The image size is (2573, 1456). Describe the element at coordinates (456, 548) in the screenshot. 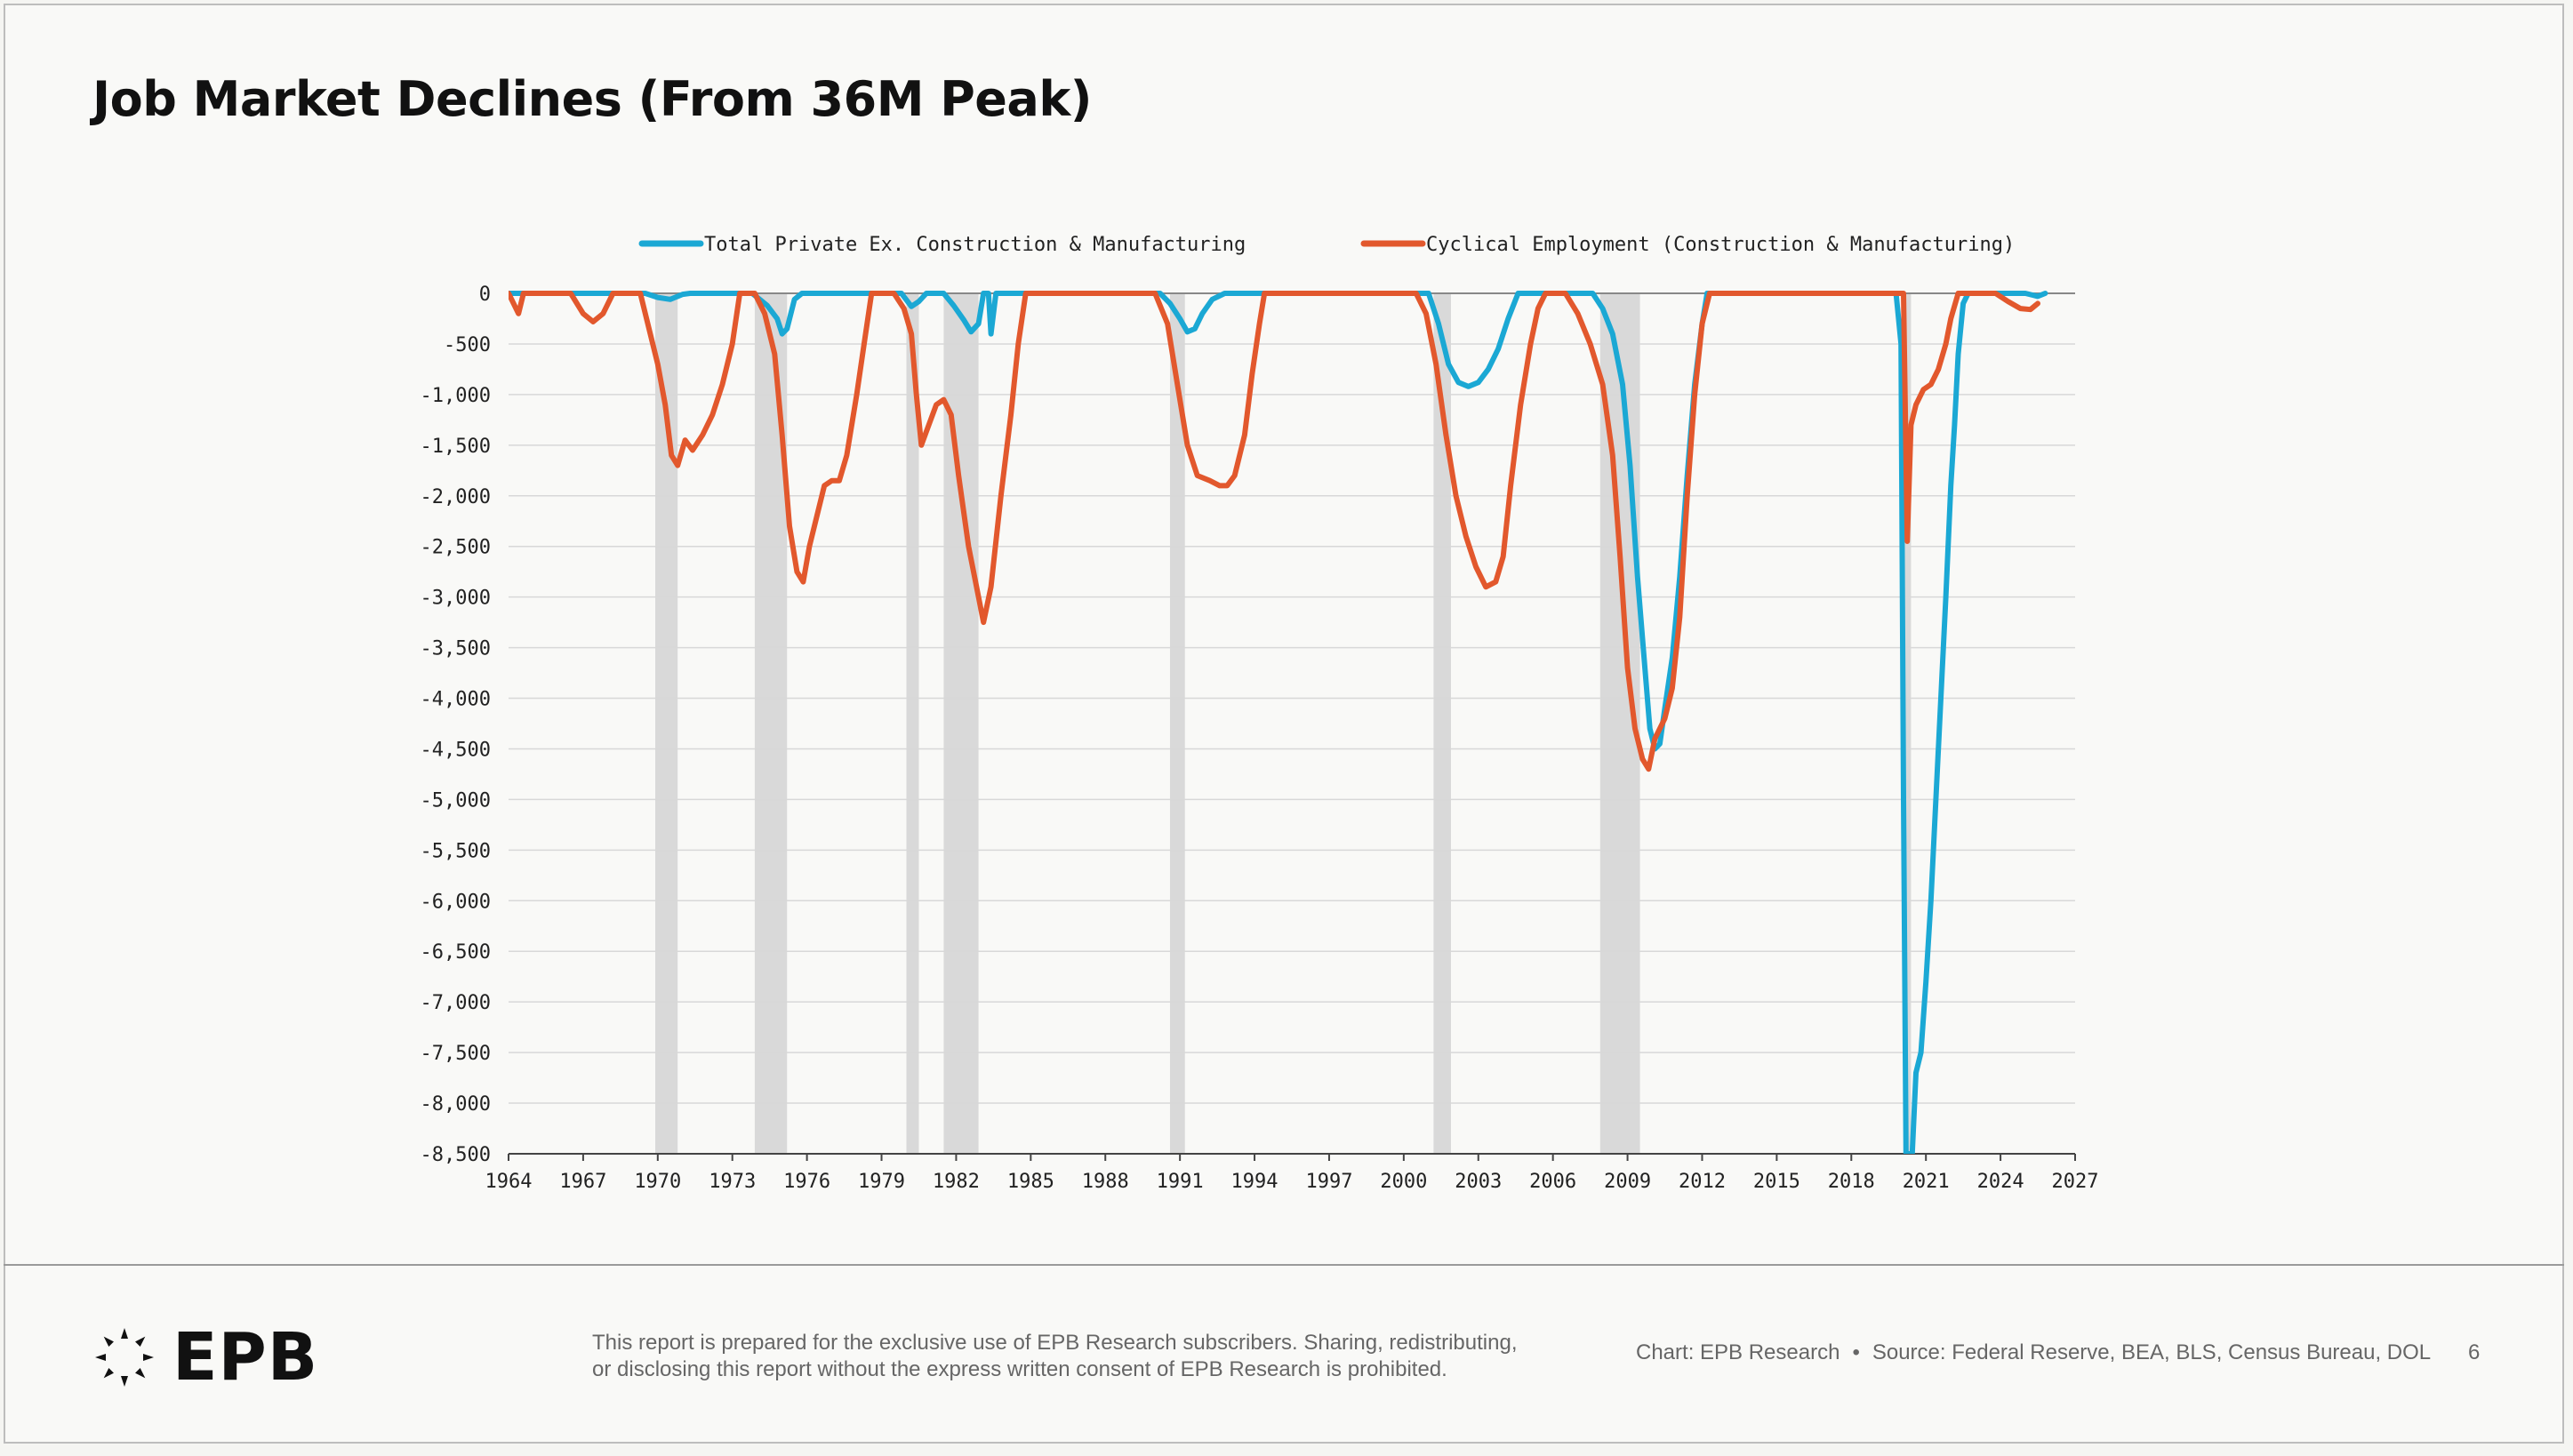

I see `y-tick-label: -2,500` at that location.